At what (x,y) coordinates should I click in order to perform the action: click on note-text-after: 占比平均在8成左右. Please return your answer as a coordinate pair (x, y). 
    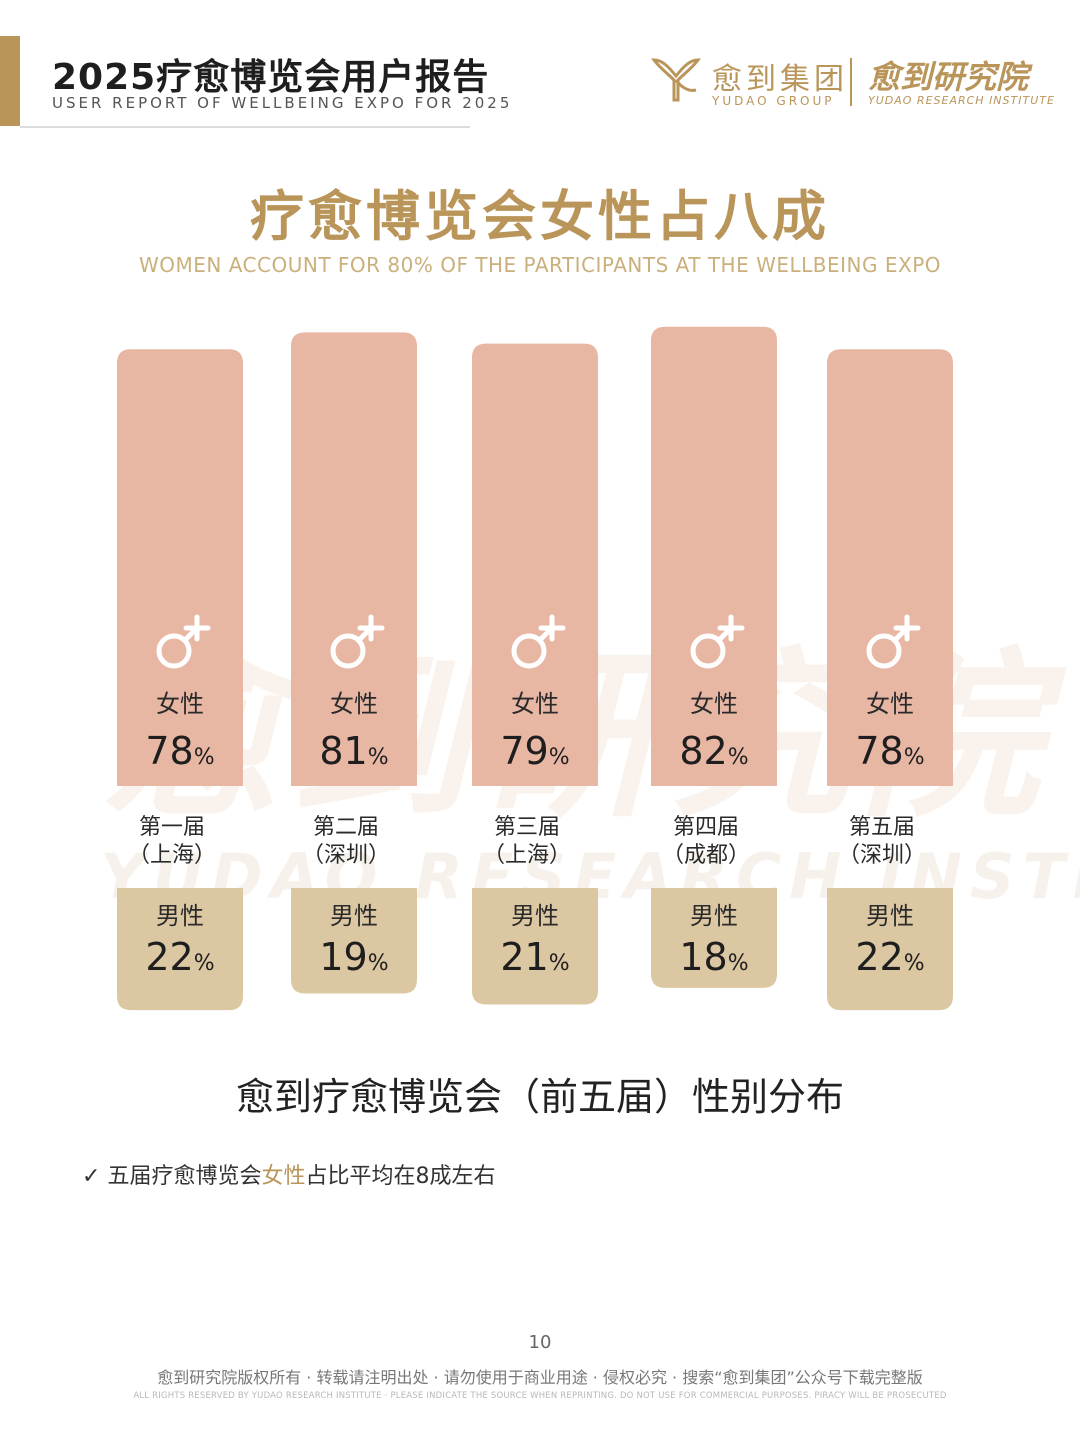
    Looking at the image, I should click on (400, 1176).